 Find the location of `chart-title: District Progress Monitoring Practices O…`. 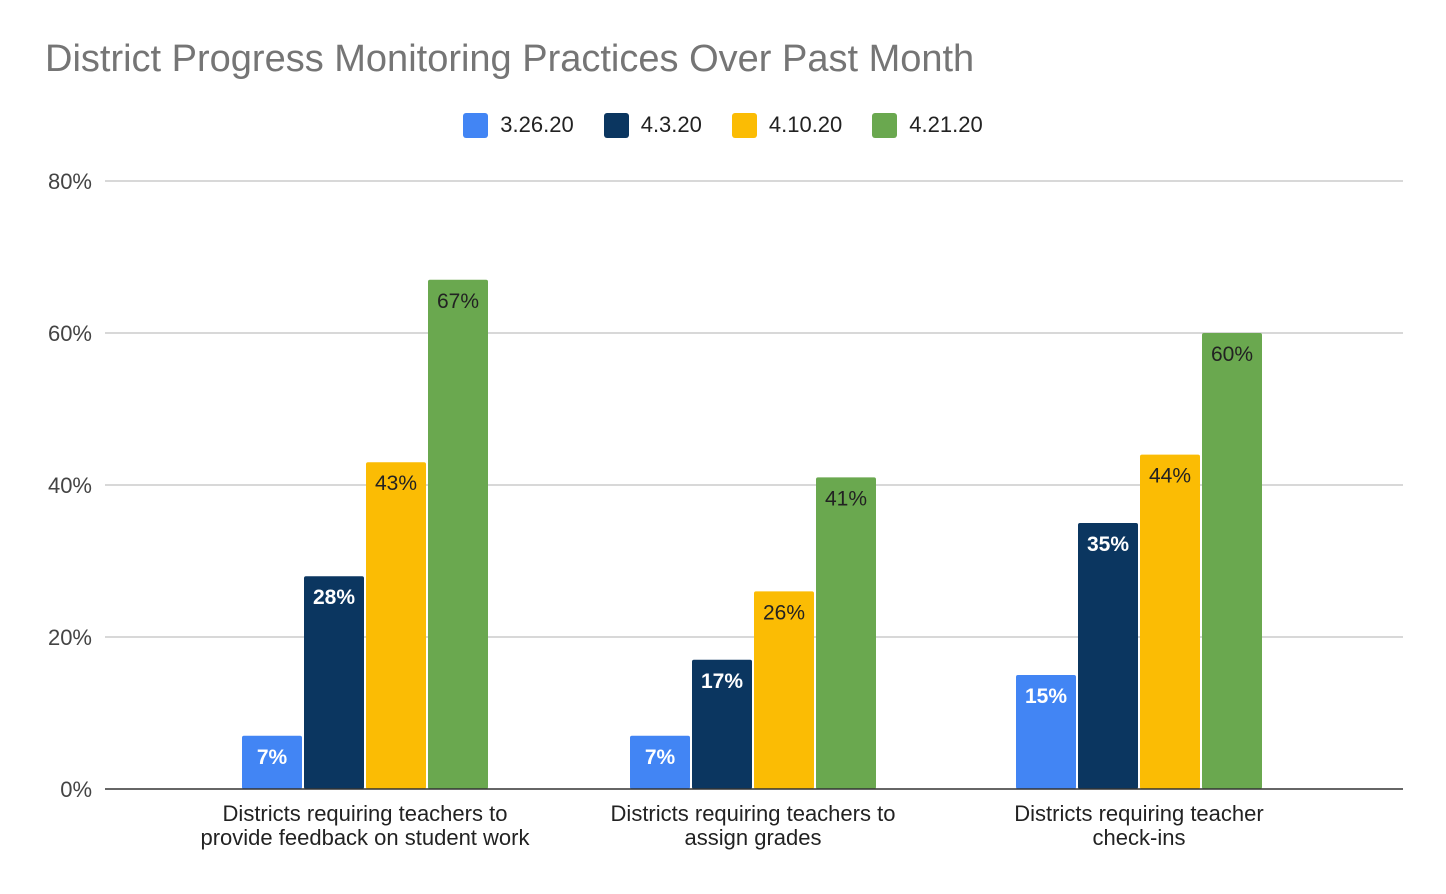

chart-title: District Progress Monitoring Practices O… is located at coordinates (510, 59).